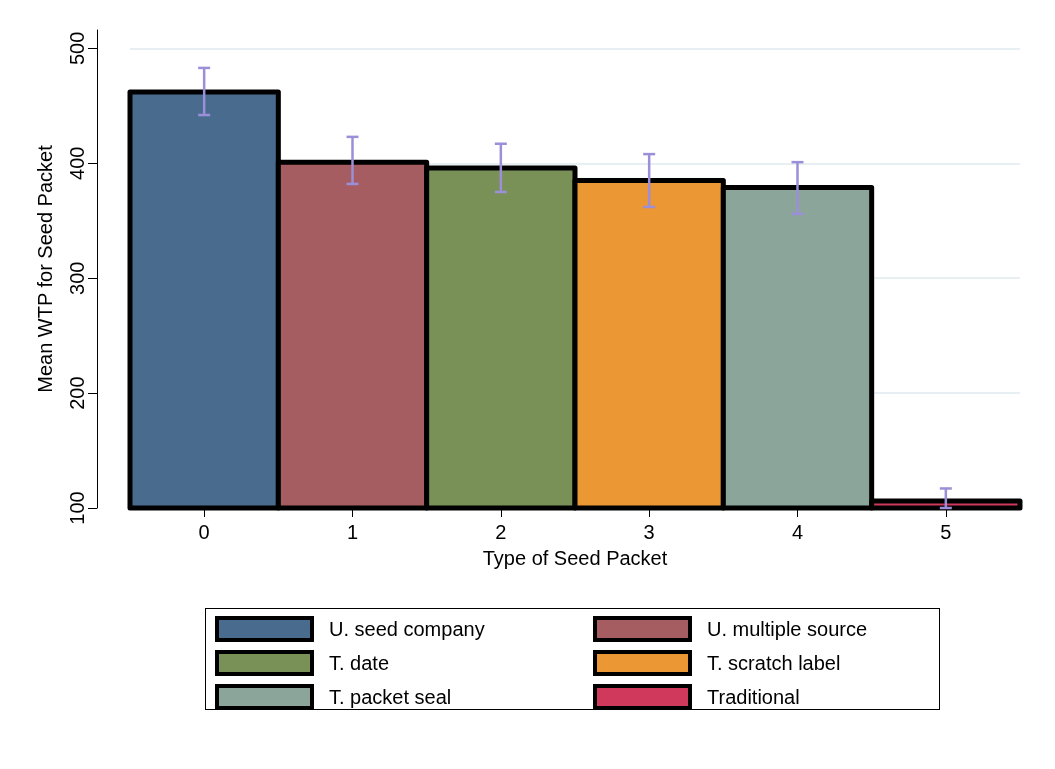  What do you see at coordinates (359, 663) in the screenshot?
I see `legend-label: T. date` at bounding box center [359, 663].